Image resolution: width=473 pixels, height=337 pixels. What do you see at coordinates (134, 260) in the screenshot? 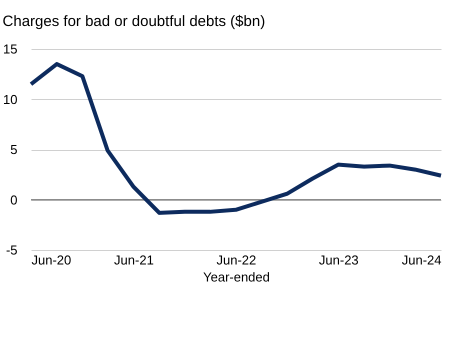
I see `x-tick-label: Jun-21` at bounding box center [134, 260].